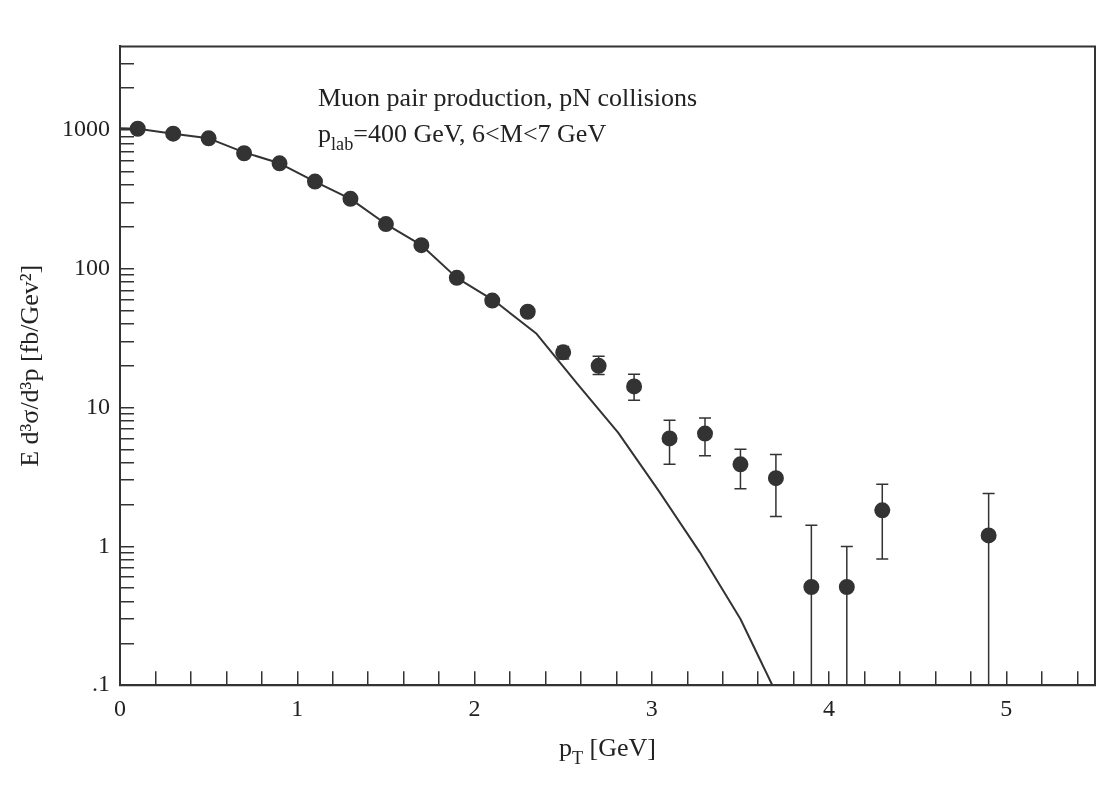 This screenshot has width=1112, height=785. Describe the element at coordinates (829, 707) in the screenshot. I see `x-tick-label: 4` at that location.